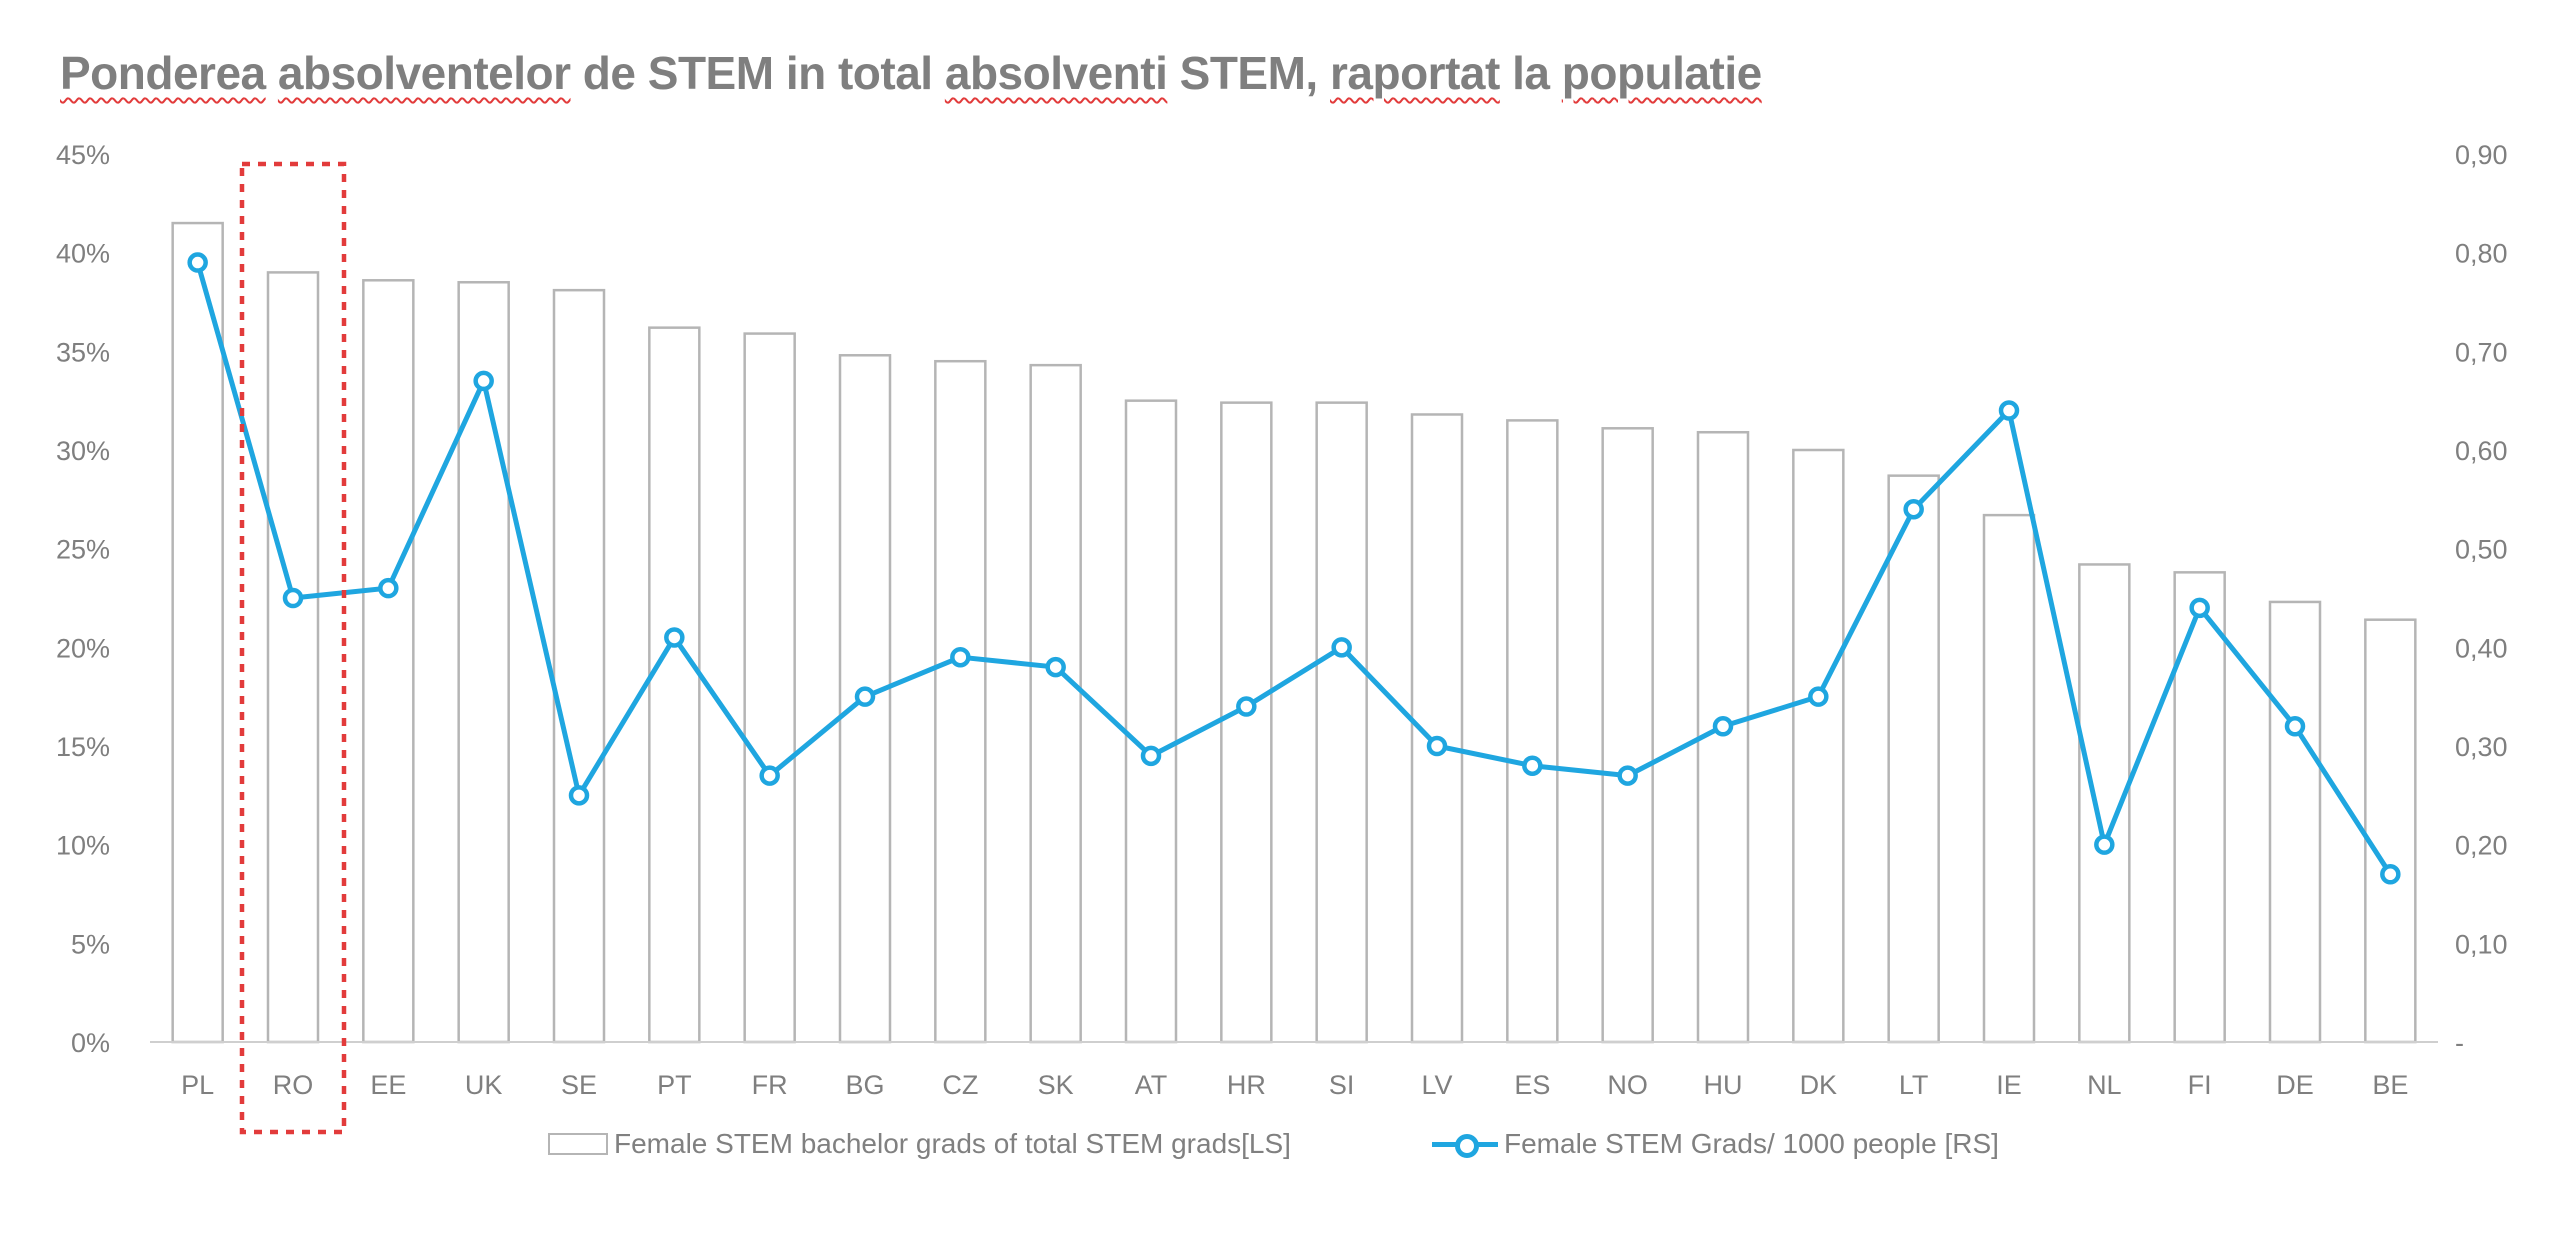 The width and height of the screenshot is (2550, 1236). What do you see at coordinates (579, 1085) in the screenshot?
I see `x-axis-tick-label: SE` at bounding box center [579, 1085].